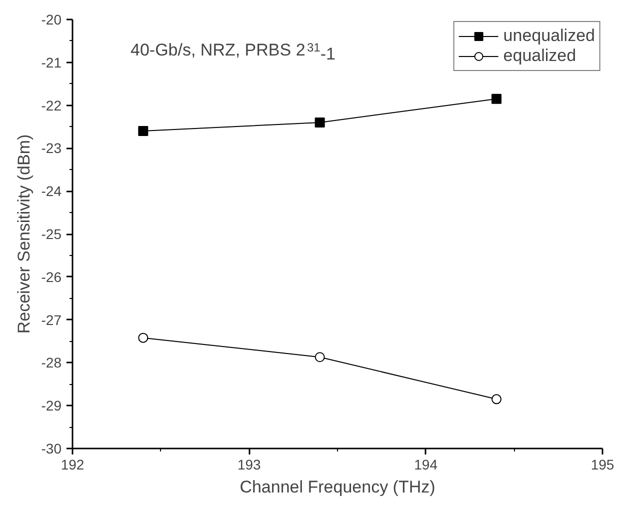 Image resolution: width=618 pixels, height=506 pixels. I want to click on y-tick-label: -28, so click(51, 362).